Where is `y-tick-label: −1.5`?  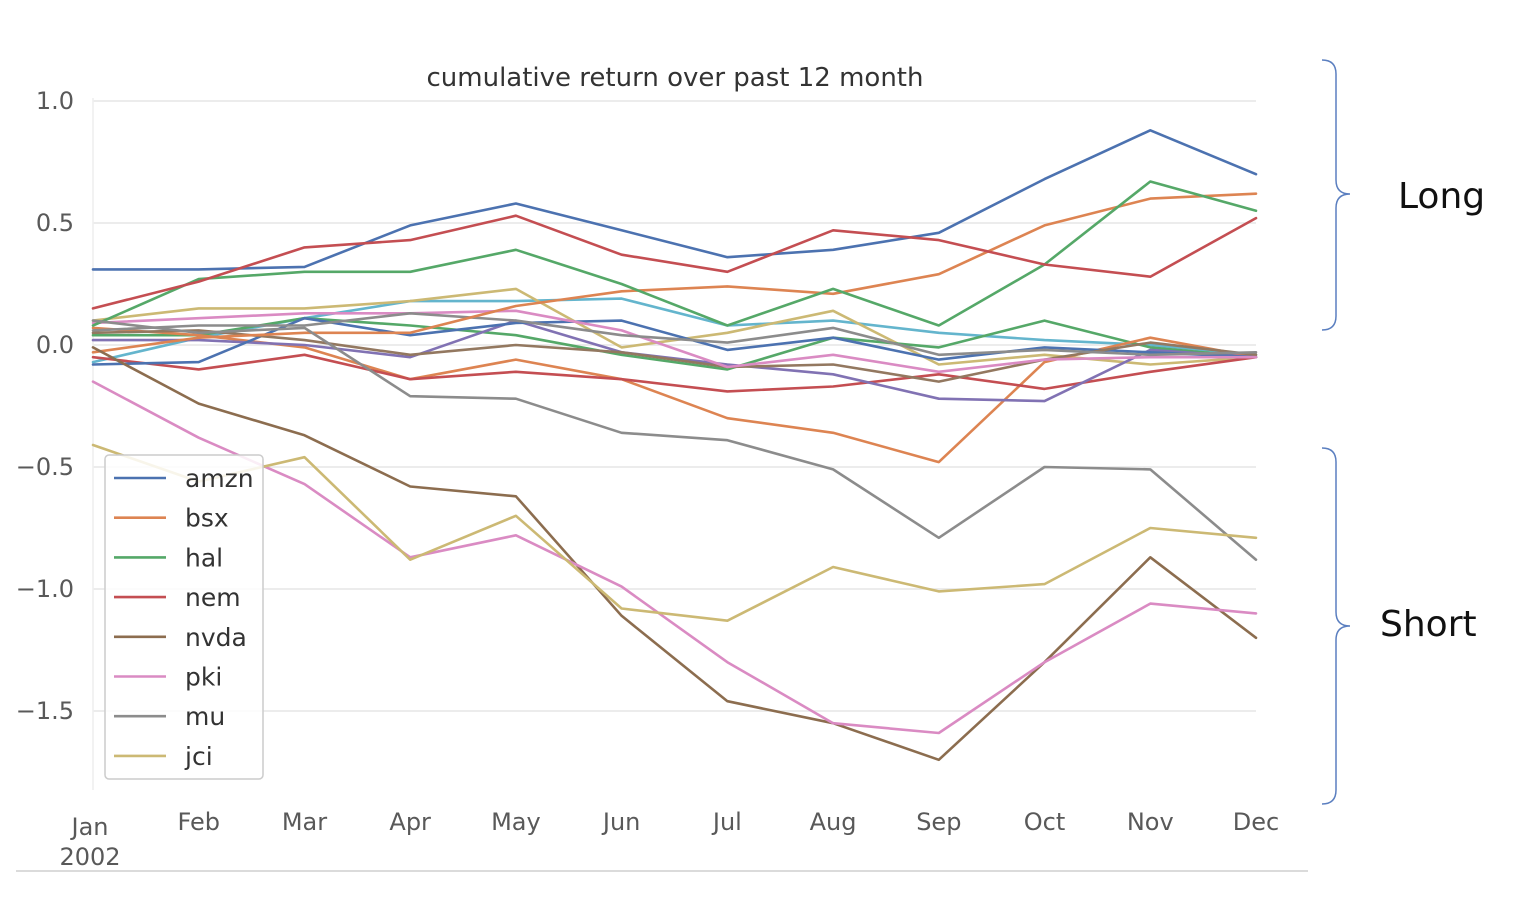
y-tick-label: −1.5 is located at coordinates (45, 711).